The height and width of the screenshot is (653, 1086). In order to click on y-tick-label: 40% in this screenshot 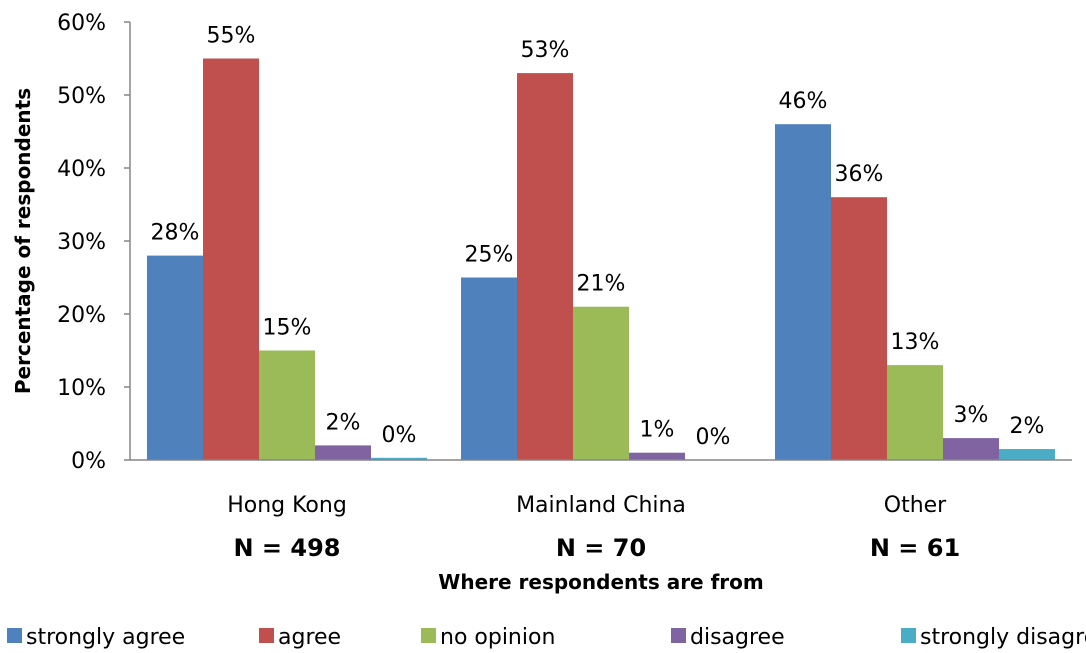, I will do `click(81, 169)`.